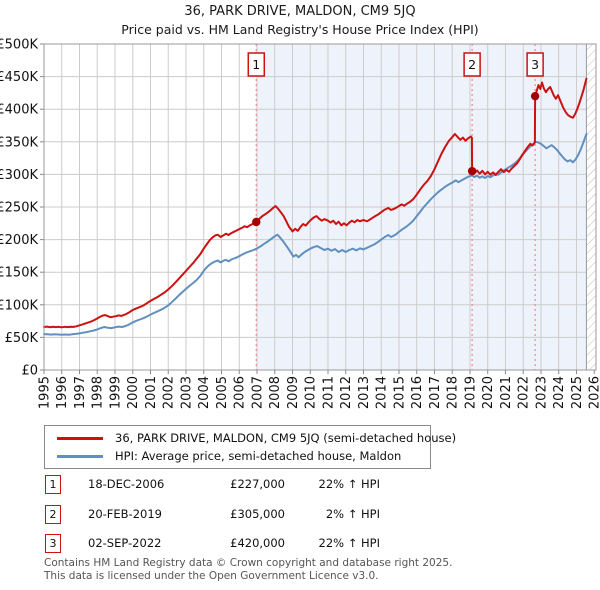 The height and width of the screenshot is (590, 600). What do you see at coordinates (186, 392) in the screenshot?
I see `svg-text: 2003` at bounding box center [186, 392].